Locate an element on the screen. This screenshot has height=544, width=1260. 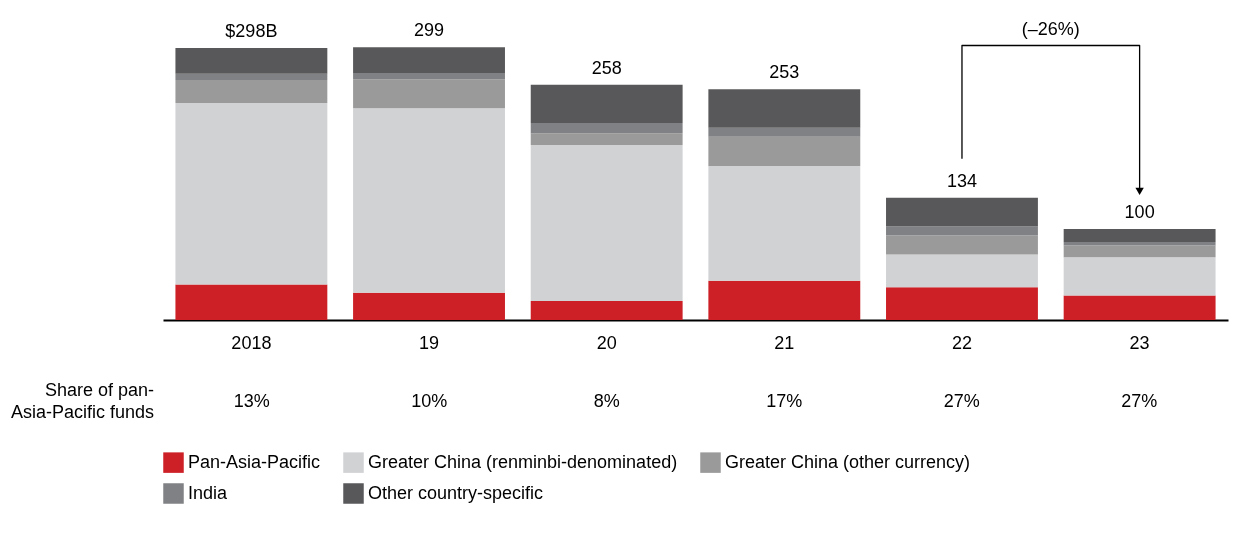
annotation: 100 is located at coordinates (1139, 211).